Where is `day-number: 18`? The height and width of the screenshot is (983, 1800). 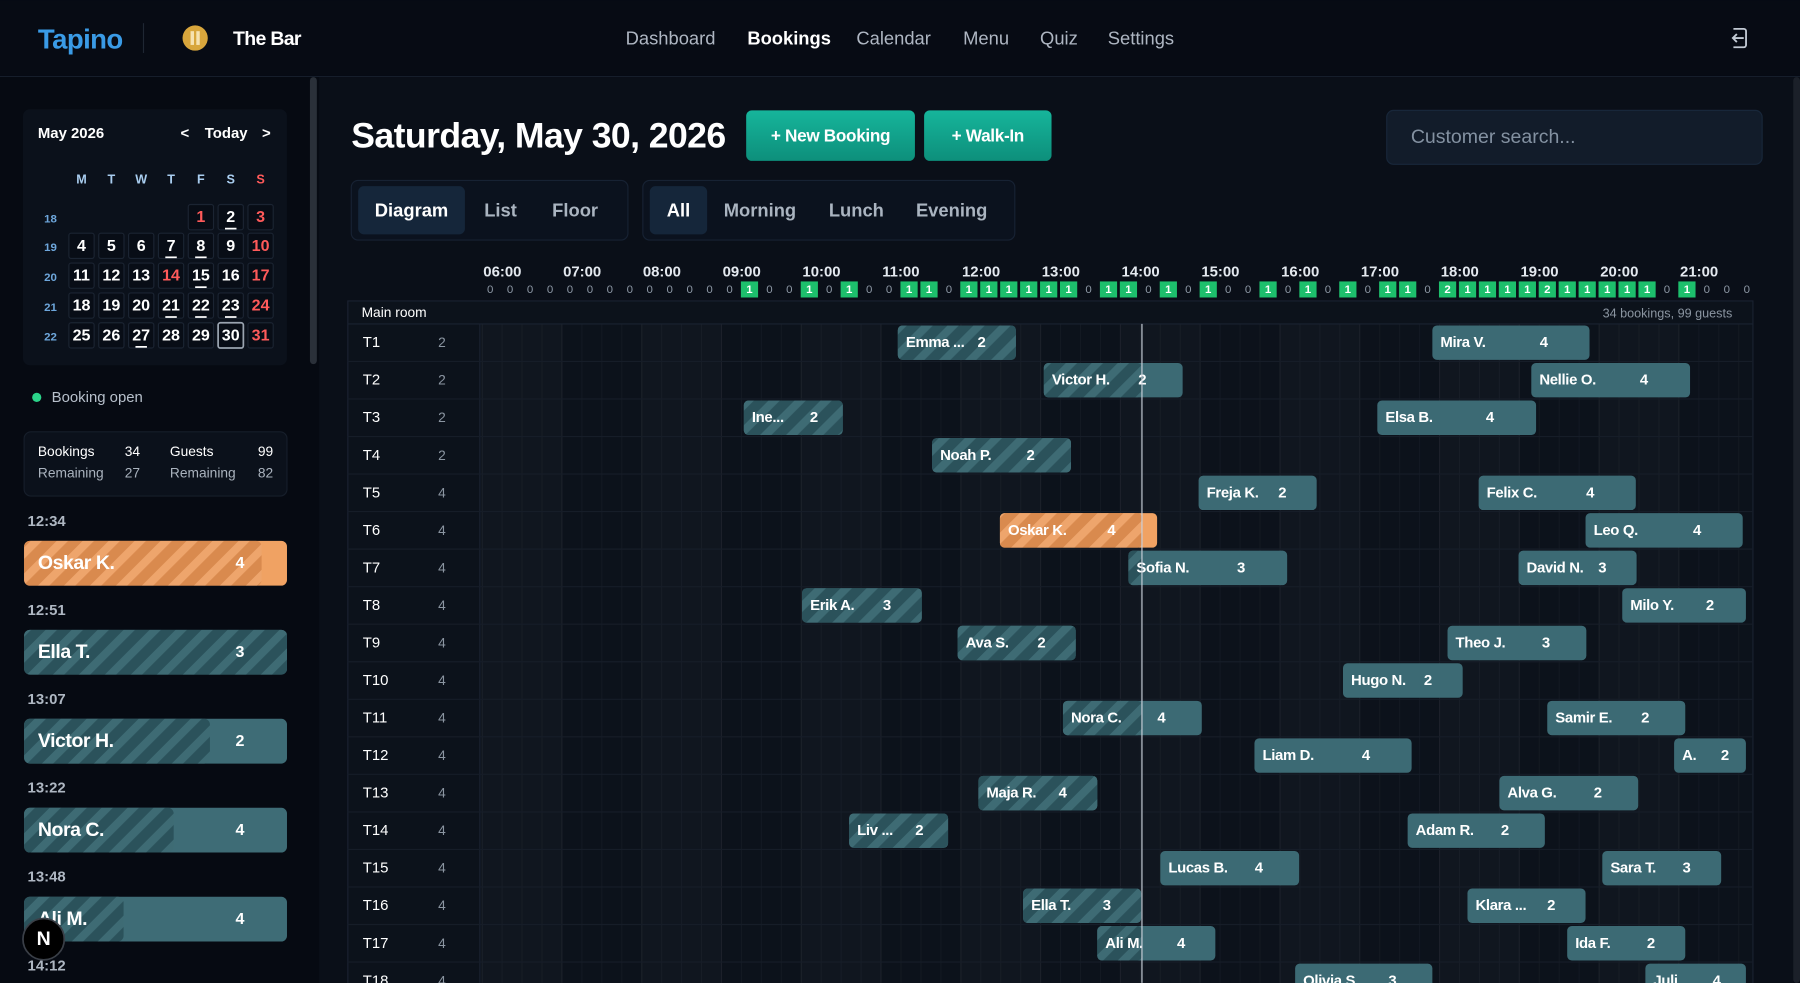 day-number: 18 is located at coordinates (82, 306).